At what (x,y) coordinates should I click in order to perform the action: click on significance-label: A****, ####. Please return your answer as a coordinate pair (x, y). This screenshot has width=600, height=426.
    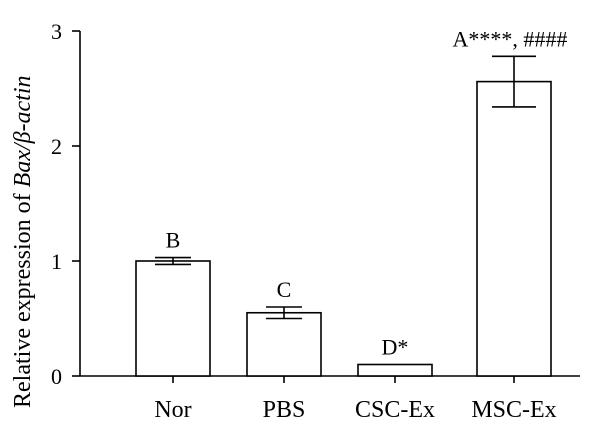
    Looking at the image, I should click on (510, 38).